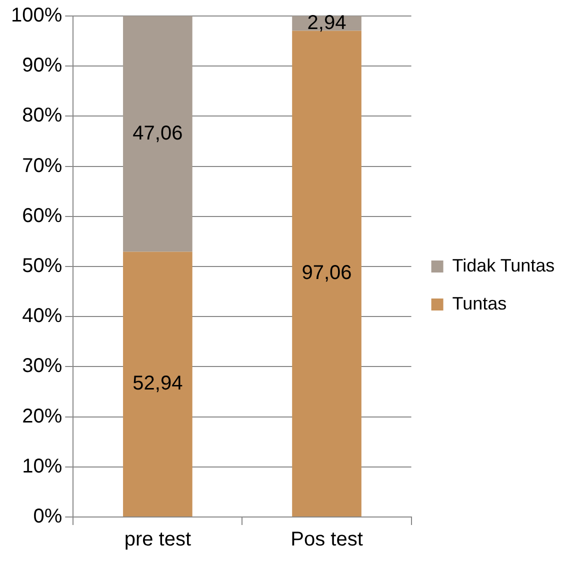 Image resolution: width=569 pixels, height=563 pixels. Describe the element at coordinates (42, 115) in the screenshot. I see `y-tick-label: 80%` at that location.